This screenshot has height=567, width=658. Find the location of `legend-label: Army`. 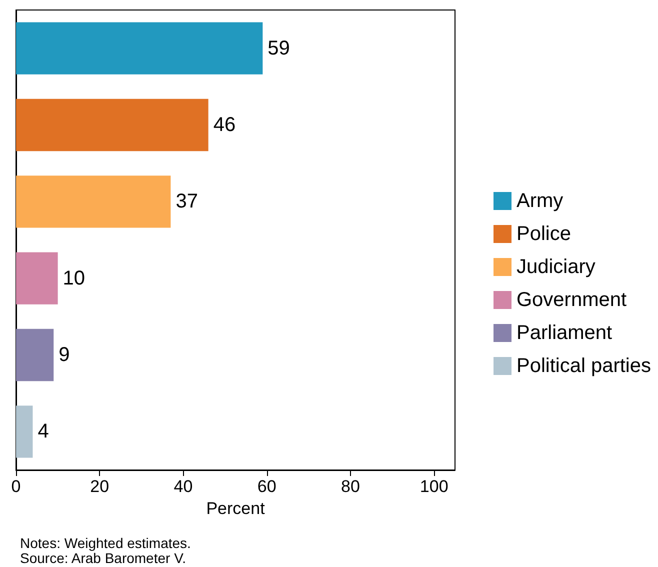

legend-label: Army is located at coordinates (540, 201).